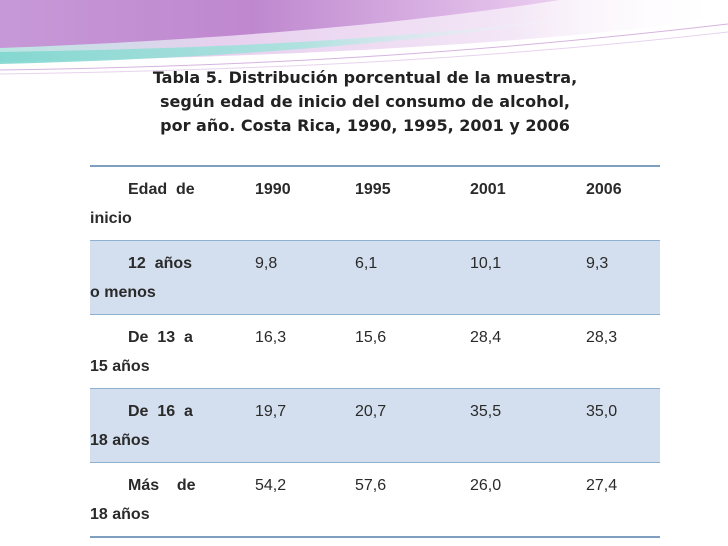 The height and width of the screenshot is (546, 728). Describe the element at coordinates (120, 366) in the screenshot. I see `row-label-line2: 15 años` at that location.